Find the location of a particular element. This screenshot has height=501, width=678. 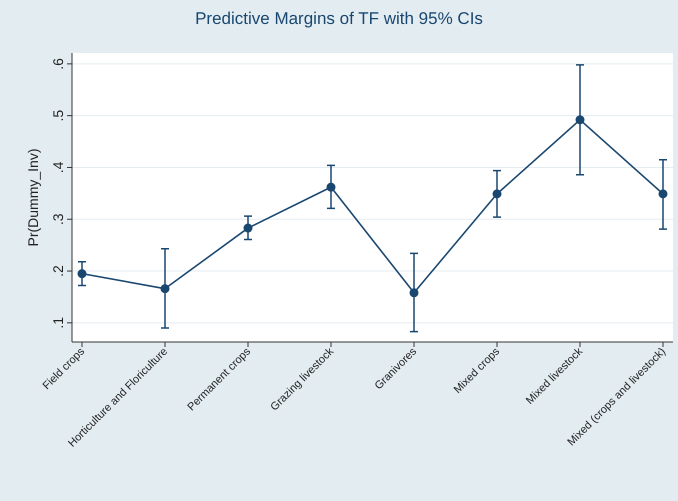

y-tick-label: .5 is located at coordinates (58, 116).